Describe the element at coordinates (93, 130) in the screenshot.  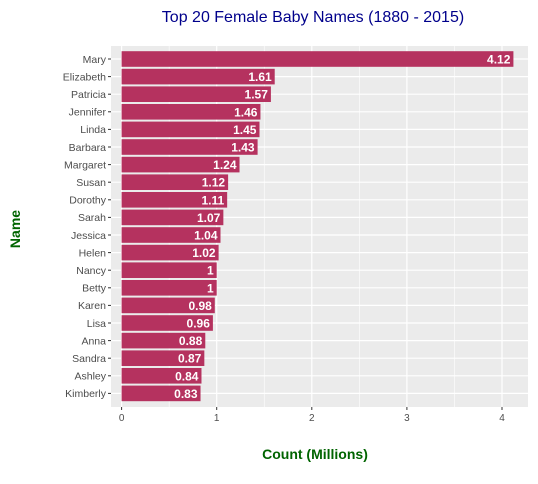
I see `y-tick-label: Linda` at that location.